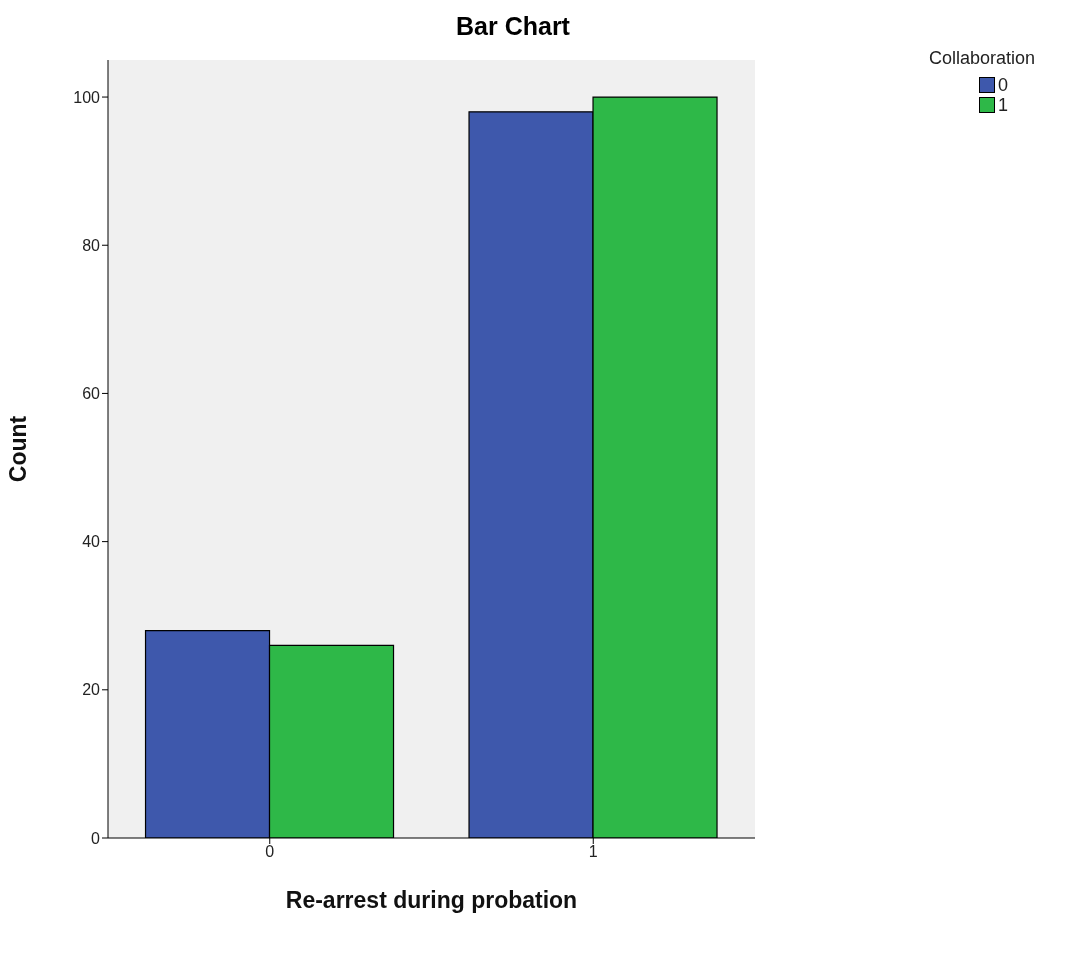  I want to click on legend-label: 1, so click(1003, 105).